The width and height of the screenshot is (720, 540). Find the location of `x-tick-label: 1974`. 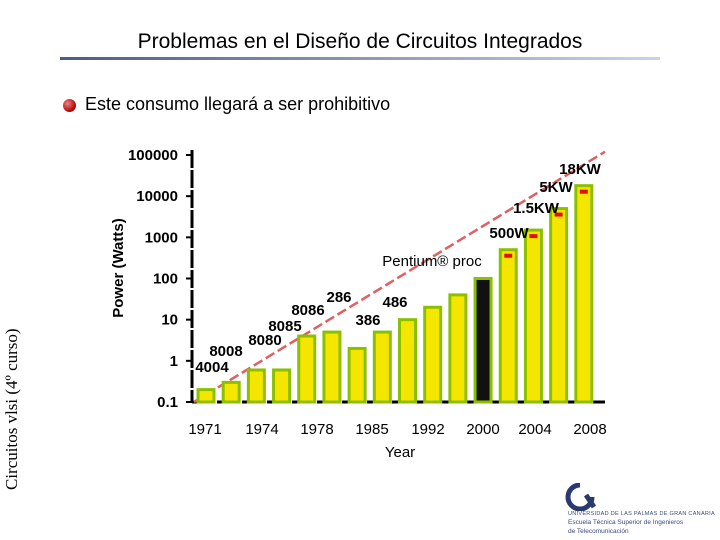

x-tick-label: 1974 is located at coordinates (261, 429).